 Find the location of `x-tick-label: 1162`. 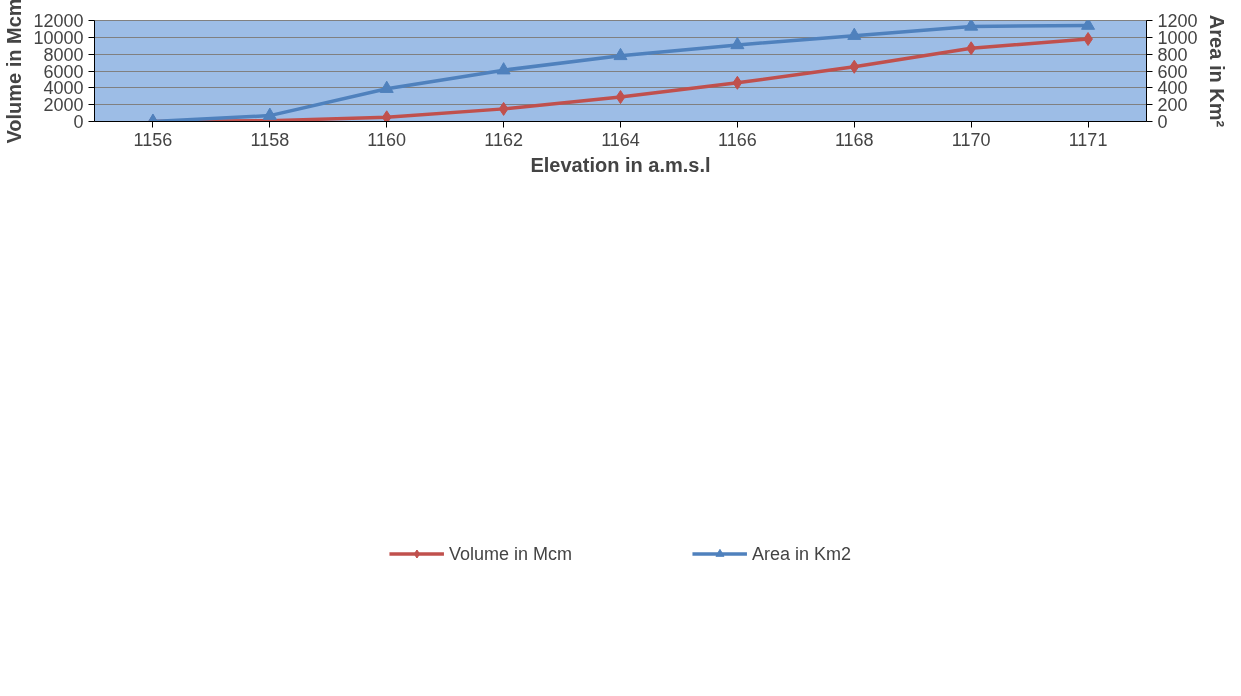

x-tick-label: 1162 is located at coordinates (503, 139).